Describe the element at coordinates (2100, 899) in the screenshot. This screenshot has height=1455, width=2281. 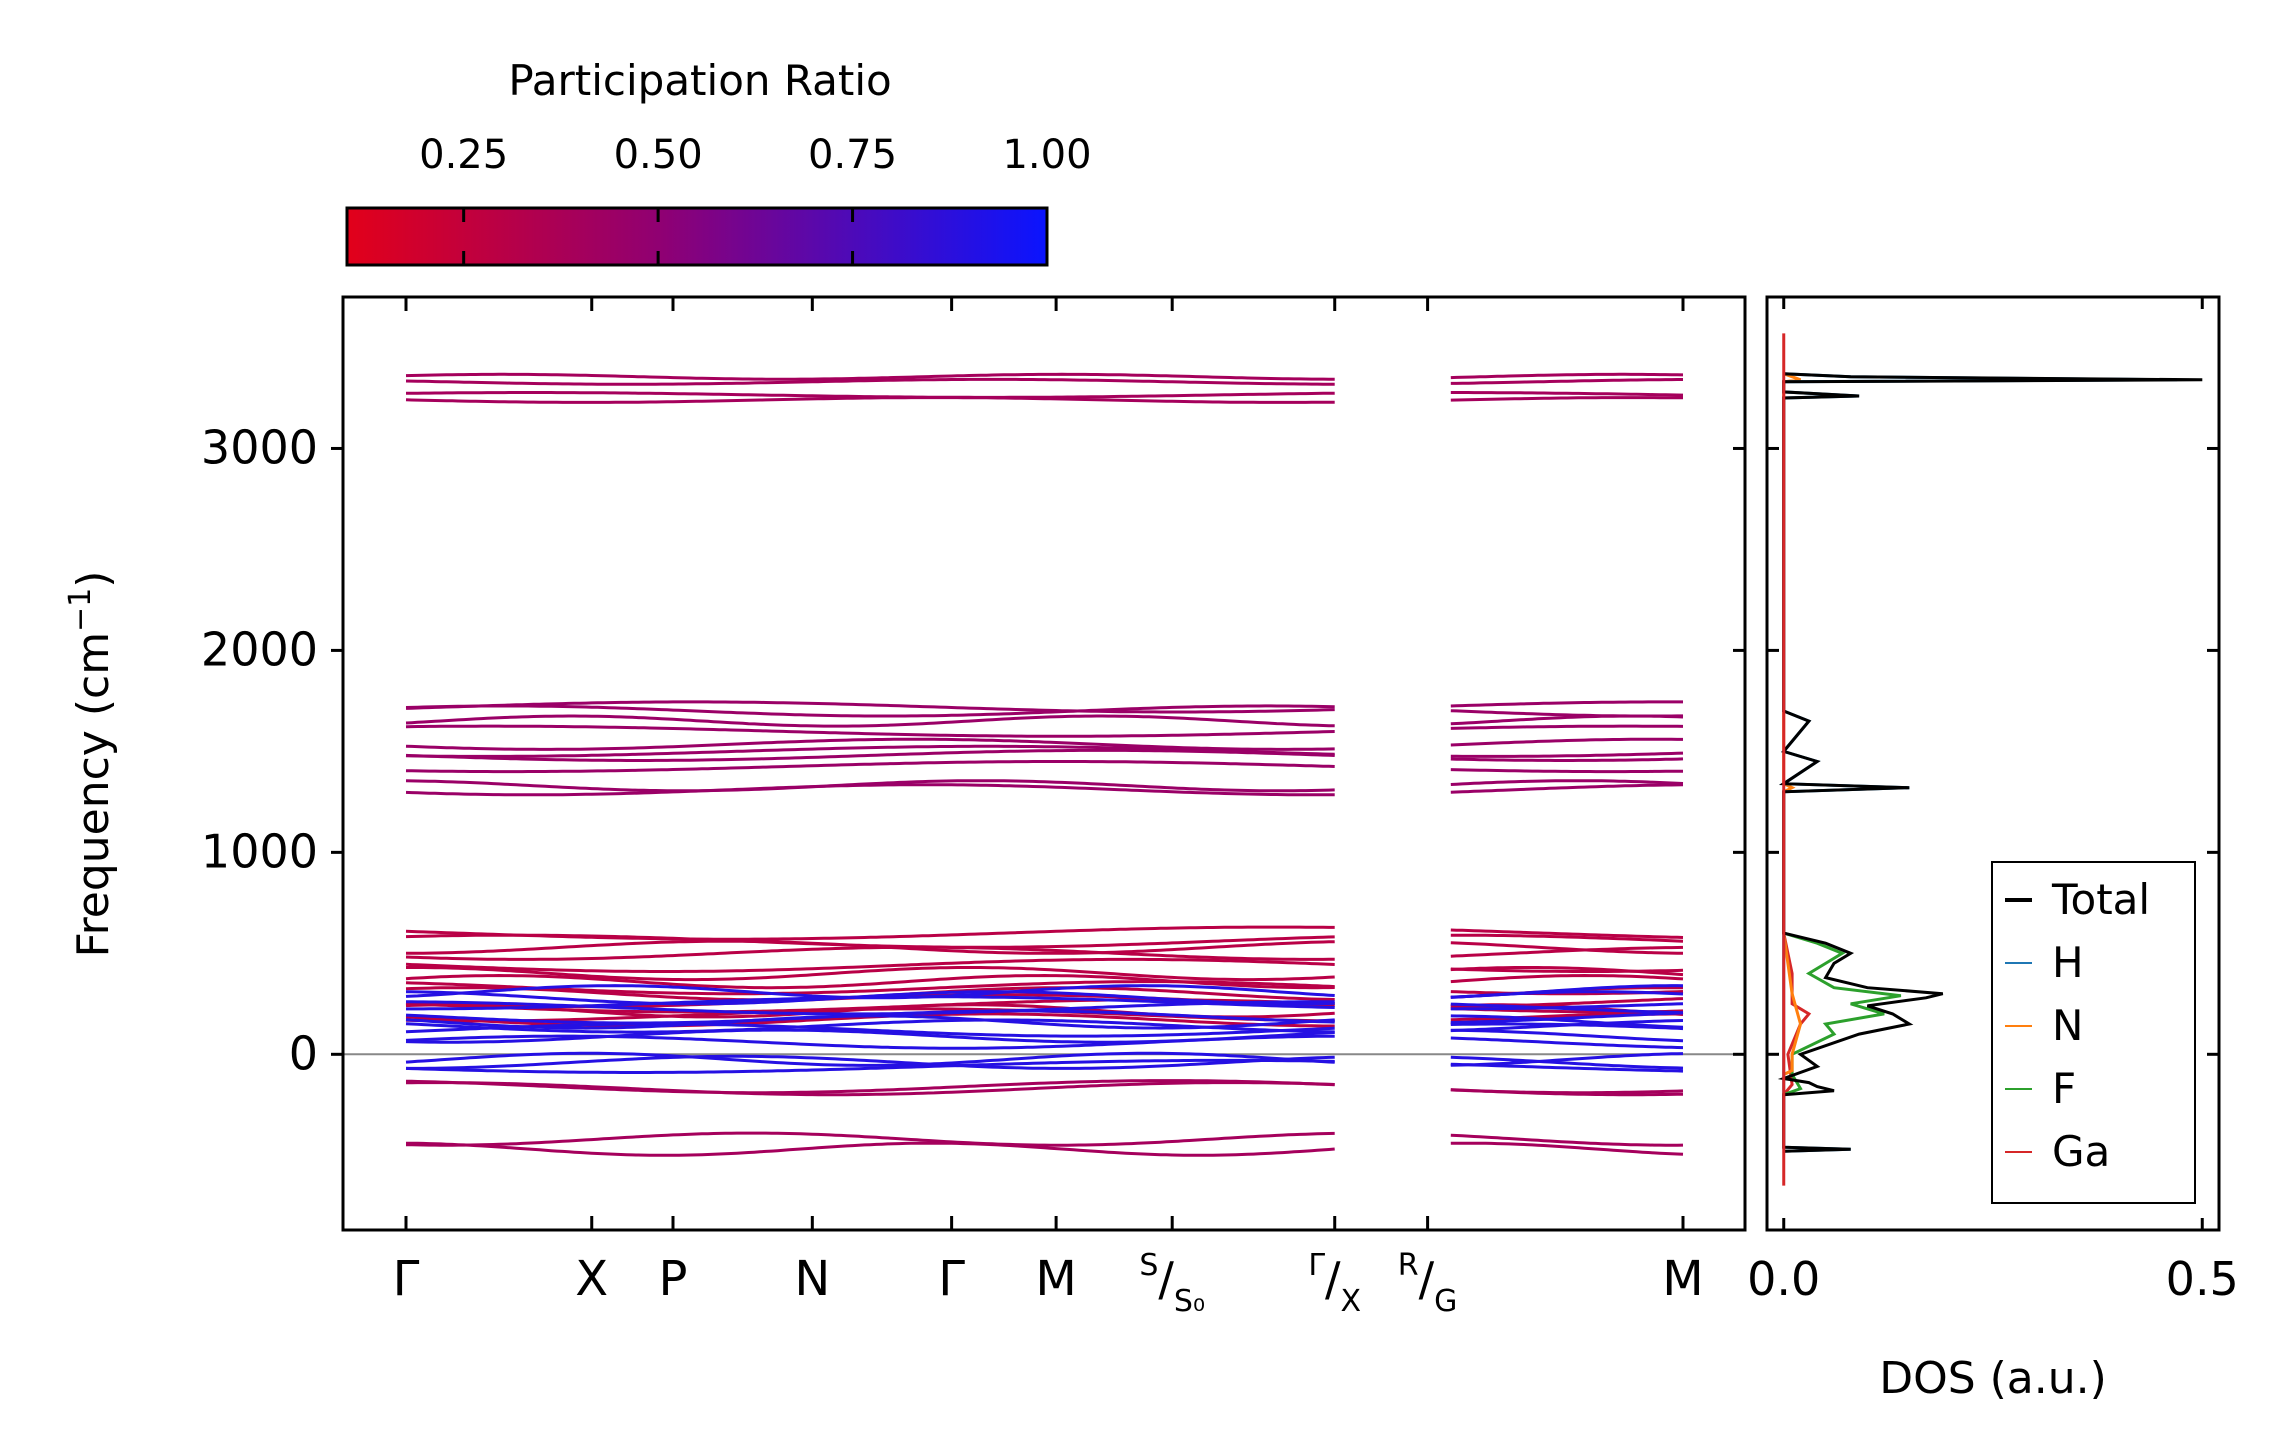
I see `legend-label: Total` at that location.